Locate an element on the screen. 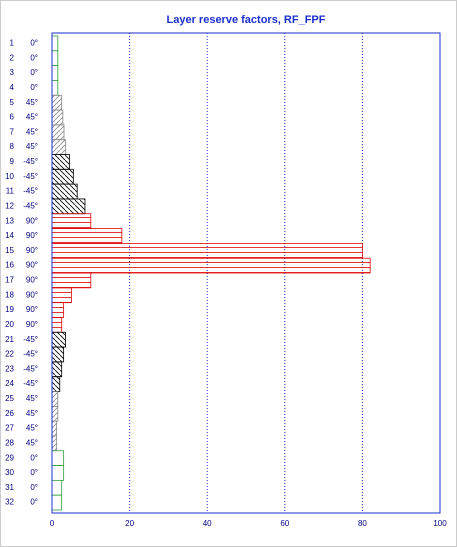 This screenshot has width=457, height=547. layer-number: 31 is located at coordinates (9, 487).